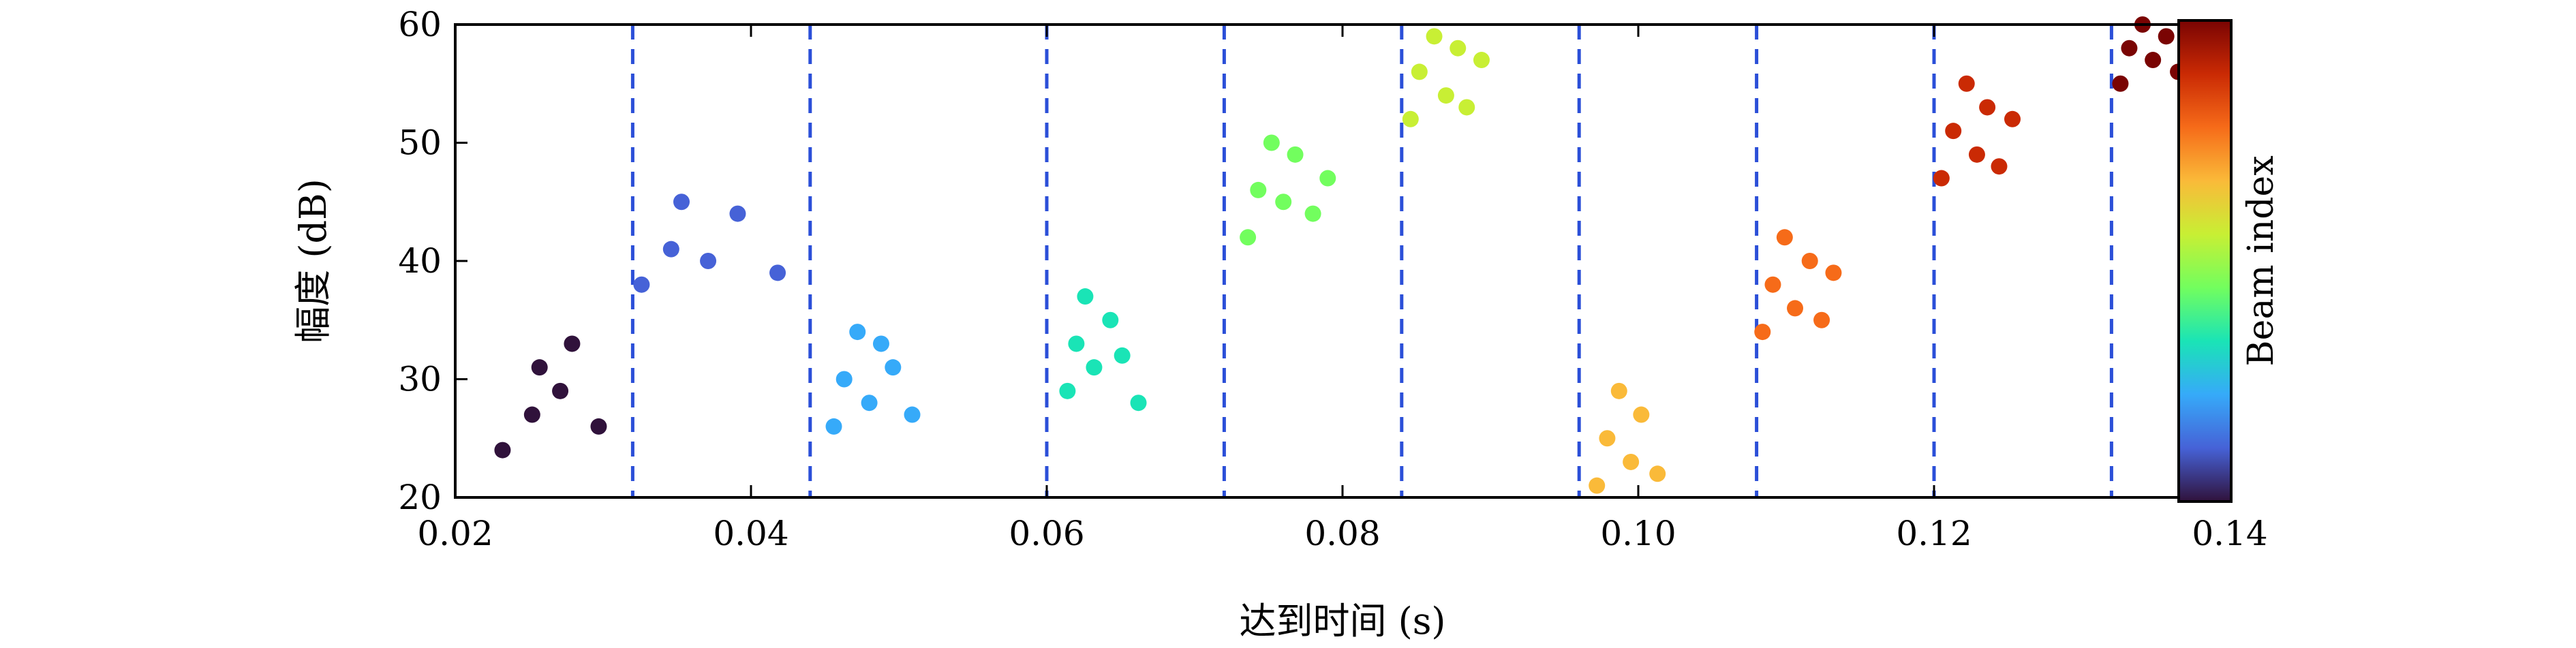 The width and height of the screenshot is (2576, 648). I want to click on y-axis-label: 幅度 (dB), so click(313, 261).